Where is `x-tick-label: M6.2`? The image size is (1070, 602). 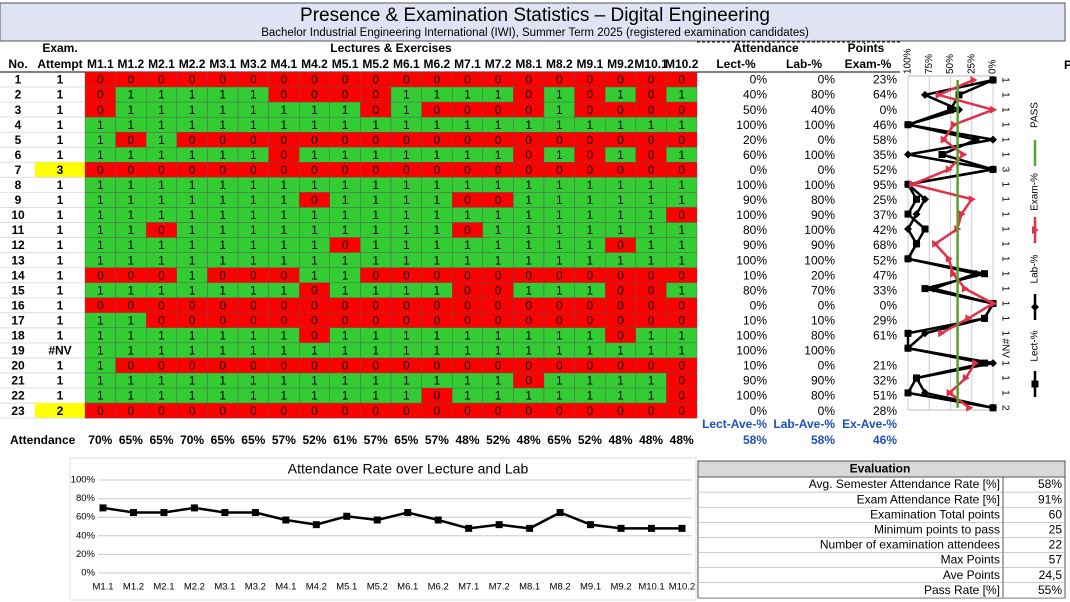
x-tick-label: M6.2 is located at coordinates (438, 587).